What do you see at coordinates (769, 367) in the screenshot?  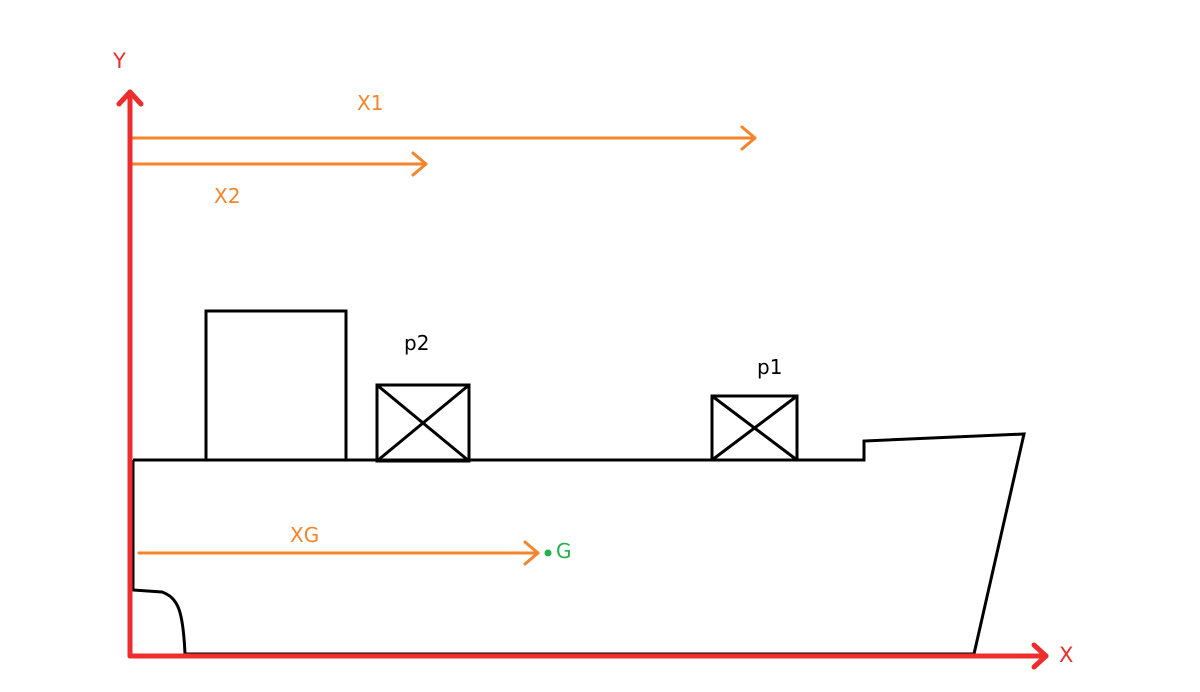 I see `cargo-label-p1: p1` at bounding box center [769, 367].